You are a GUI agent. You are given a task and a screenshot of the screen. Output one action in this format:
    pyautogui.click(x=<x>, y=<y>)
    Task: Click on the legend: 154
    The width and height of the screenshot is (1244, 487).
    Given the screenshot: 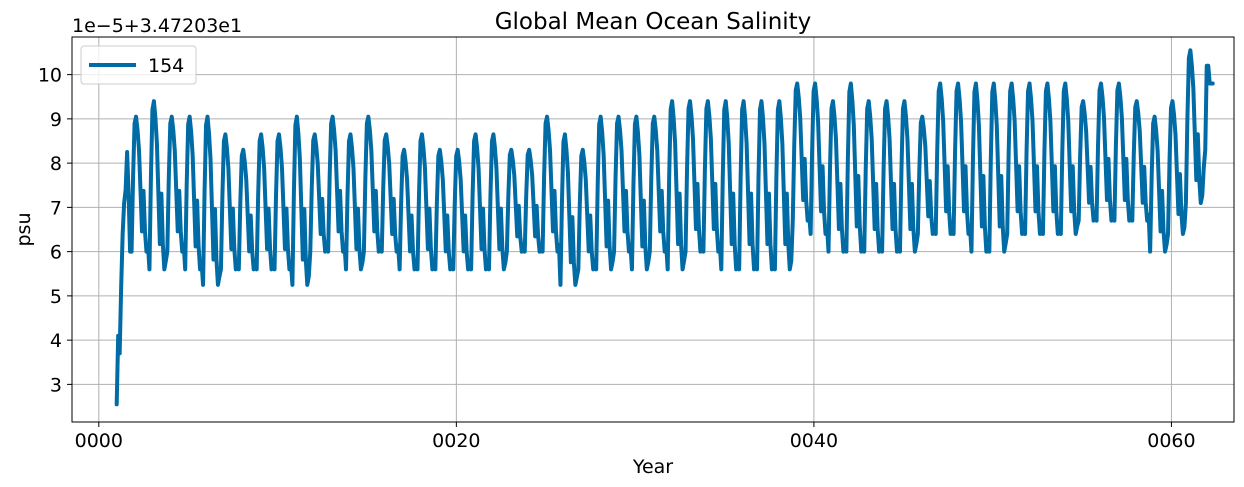 What is the action you would take?
    pyautogui.click(x=138, y=65)
    